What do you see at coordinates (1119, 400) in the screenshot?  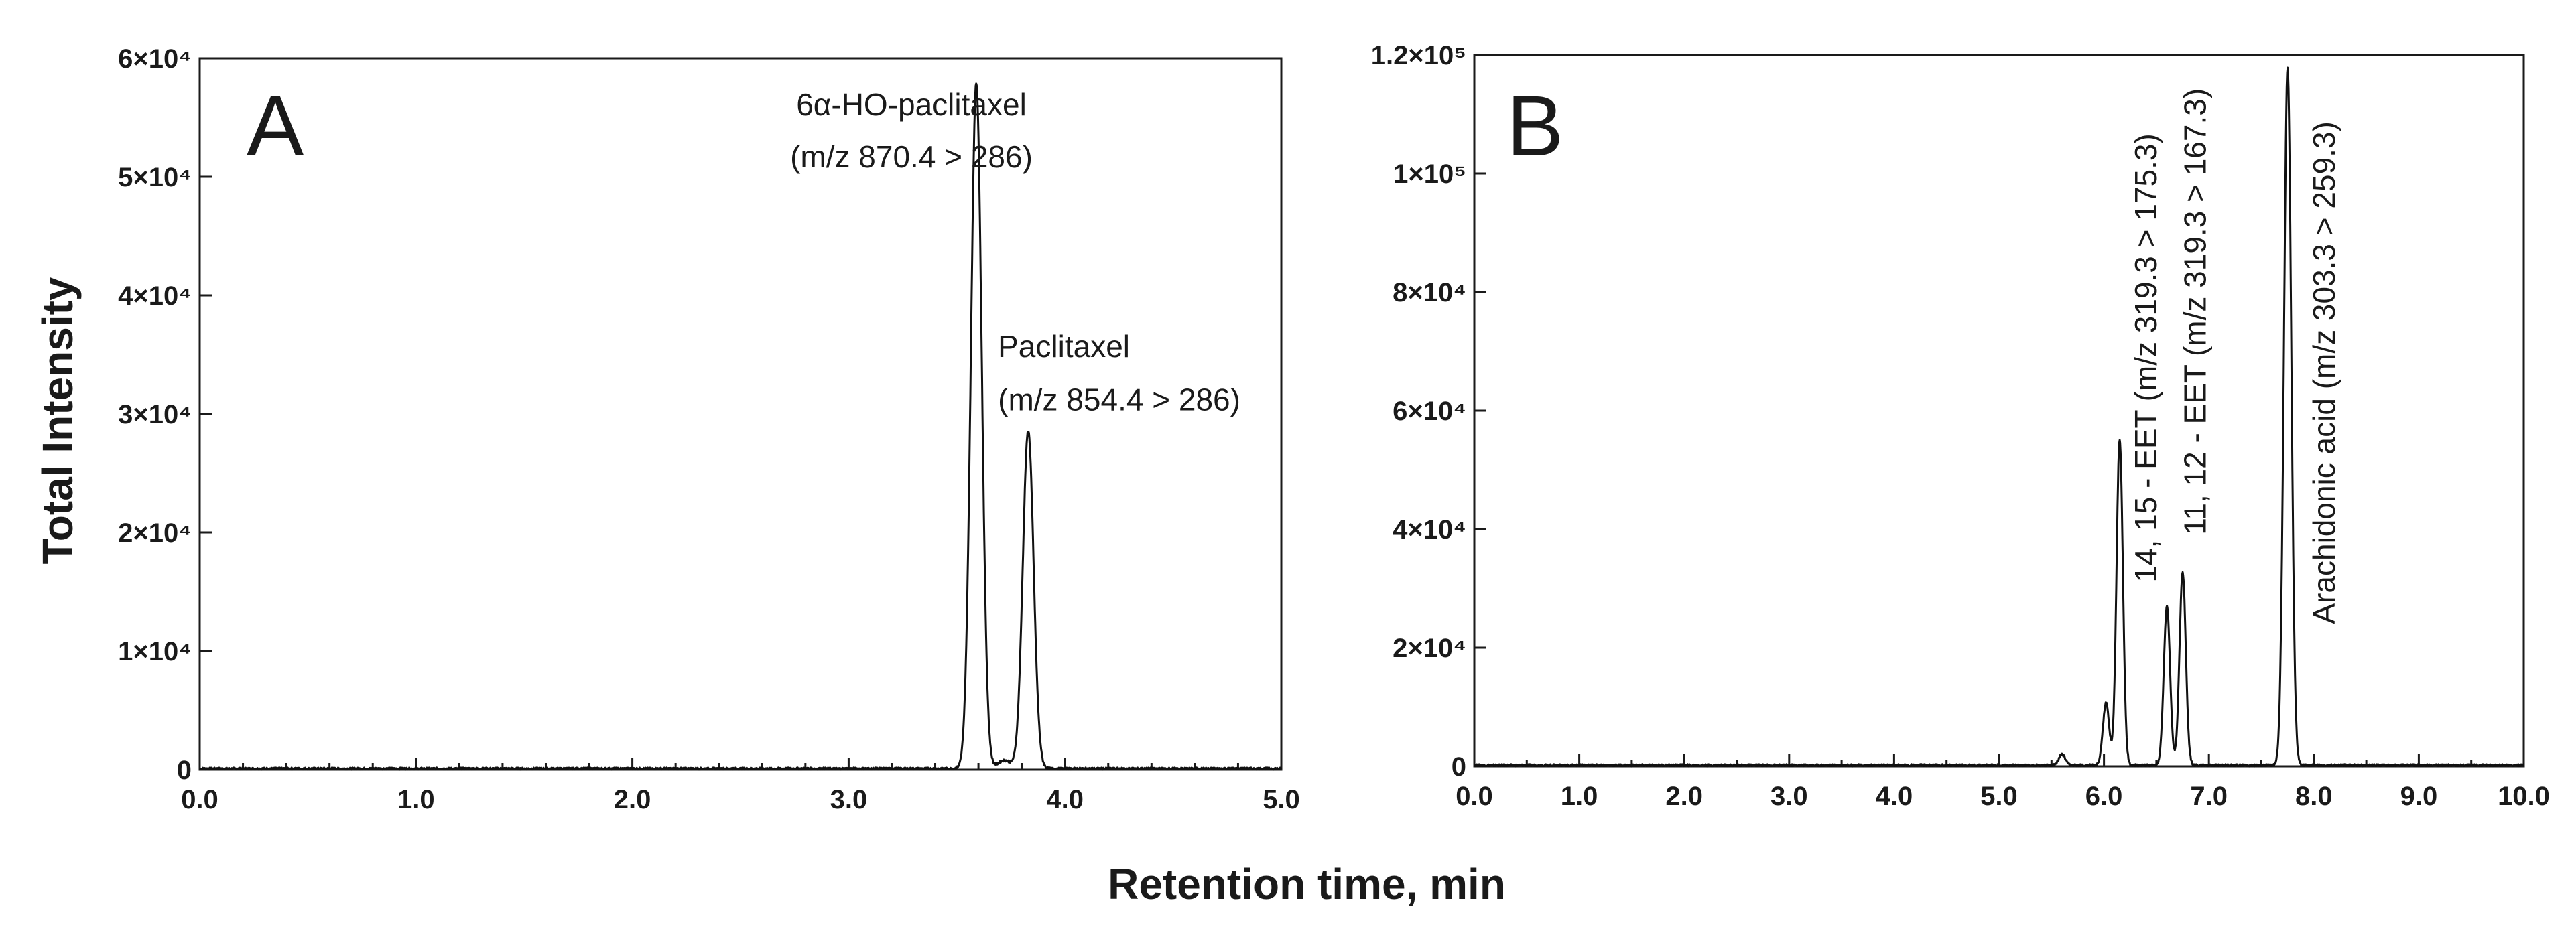 I see `peak-annotation: (m/z 854.4 > 286)` at bounding box center [1119, 400].